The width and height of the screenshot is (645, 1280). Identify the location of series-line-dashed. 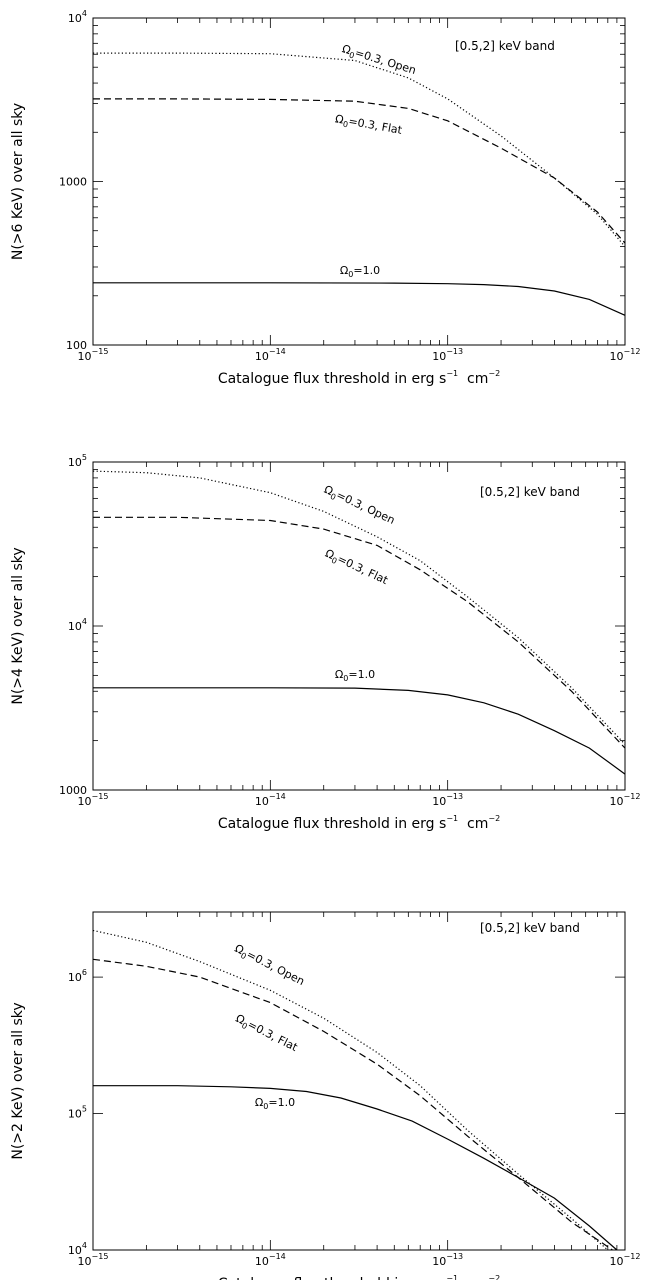
(359, 171).